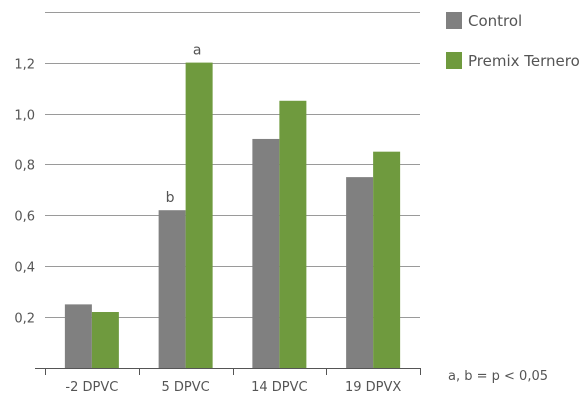 This screenshot has height=397, width=587. Describe the element at coordinates (24, 217) in the screenshot. I see `y-tick-label: 0,6` at that location.